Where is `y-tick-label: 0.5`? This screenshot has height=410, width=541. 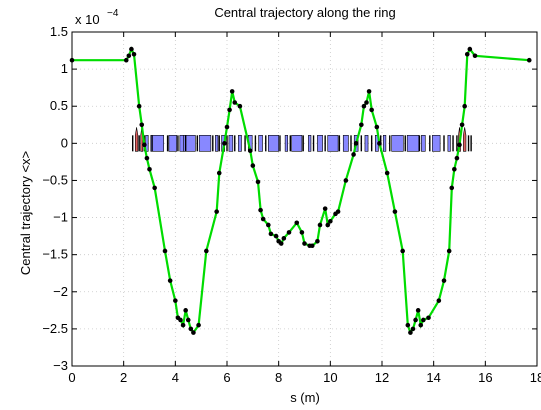 y-tick-label: 0.5 is located at coordinates (59, 105).